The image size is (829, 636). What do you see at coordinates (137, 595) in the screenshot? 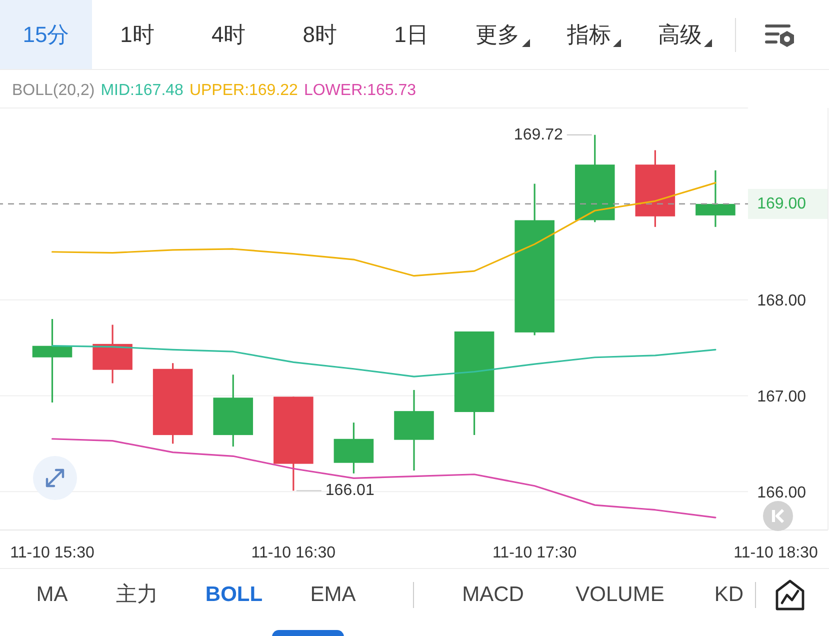
I see `text: 主力` at bounding box center [137, 595].